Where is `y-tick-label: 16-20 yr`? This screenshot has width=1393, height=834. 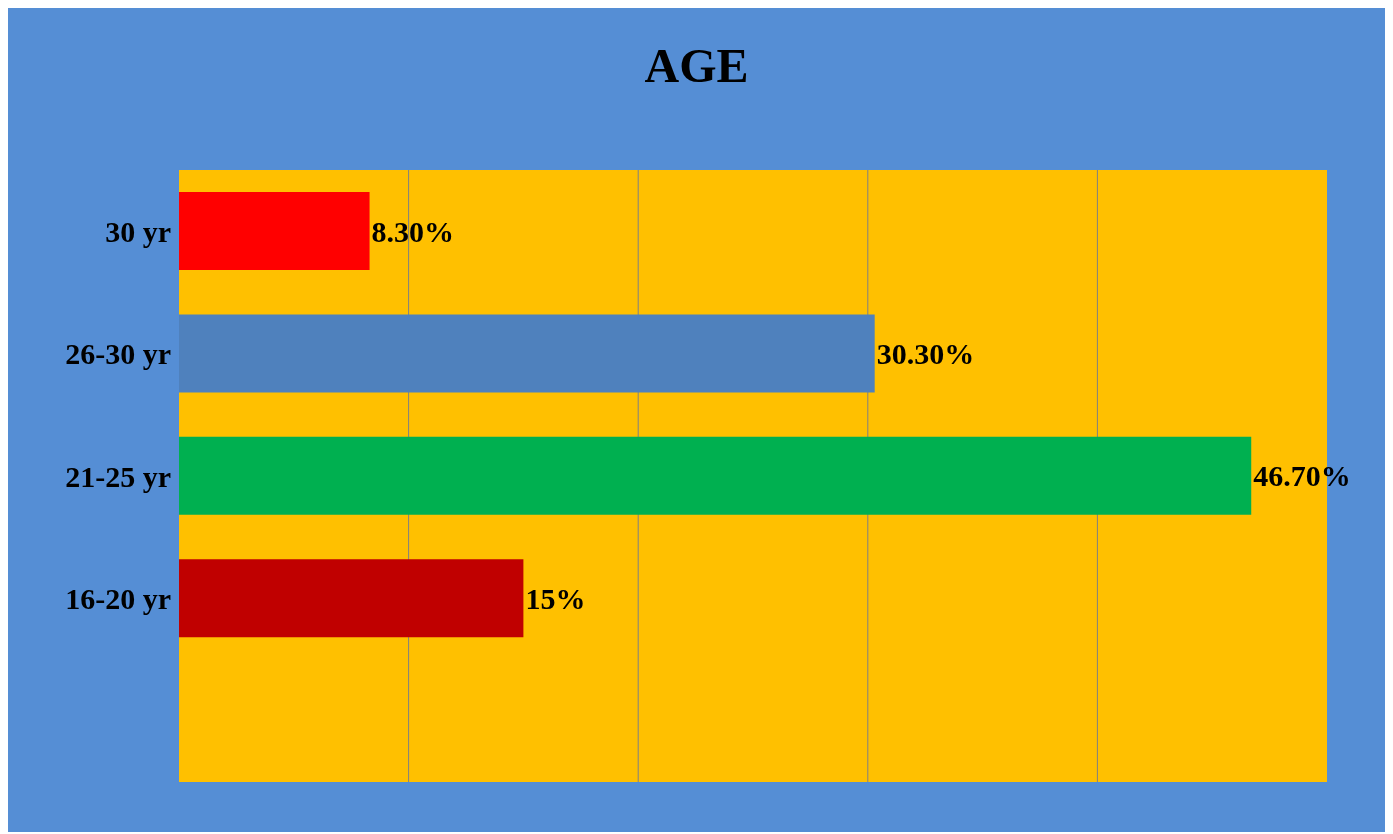
y-tick-label: 16-20 yr is located at coordinates (118, 599).